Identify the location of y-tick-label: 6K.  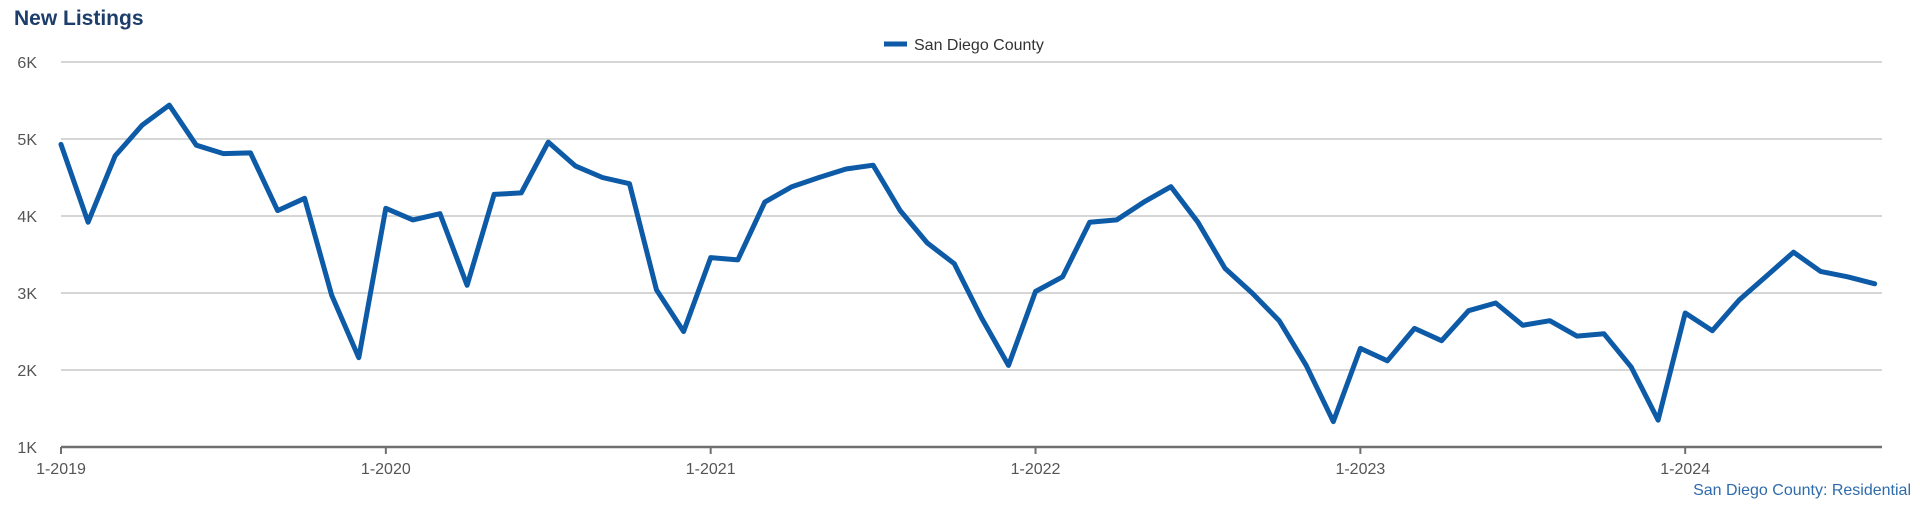
(27, 63).